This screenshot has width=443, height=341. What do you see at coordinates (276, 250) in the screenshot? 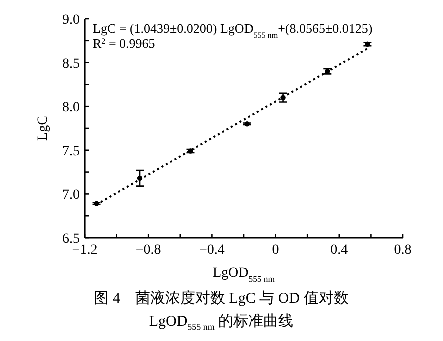
I see `x-tick-label: 0` at bounding box center [276, 250].